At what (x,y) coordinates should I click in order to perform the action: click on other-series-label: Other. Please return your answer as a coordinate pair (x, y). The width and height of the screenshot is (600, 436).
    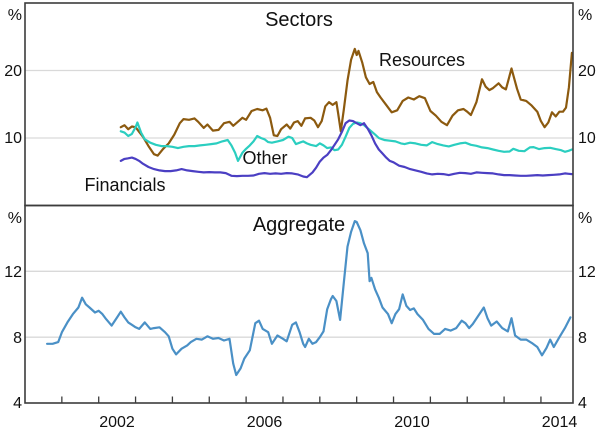
    Looking at the image, I should click on (264, 158).